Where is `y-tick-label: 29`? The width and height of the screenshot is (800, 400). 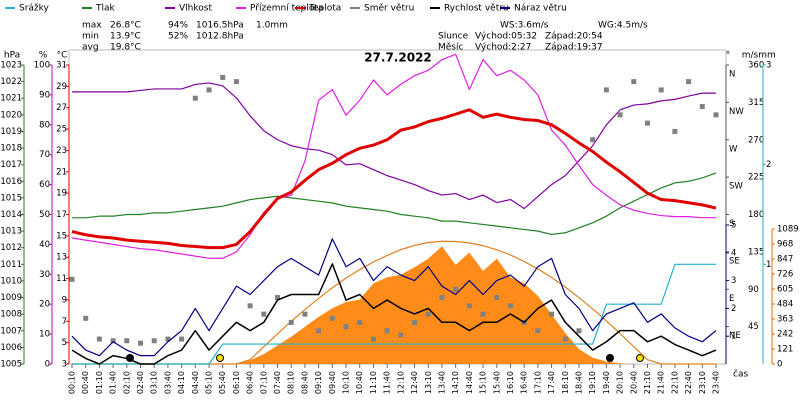
y-tick-label: 29 is located at coordinates (61, 87).